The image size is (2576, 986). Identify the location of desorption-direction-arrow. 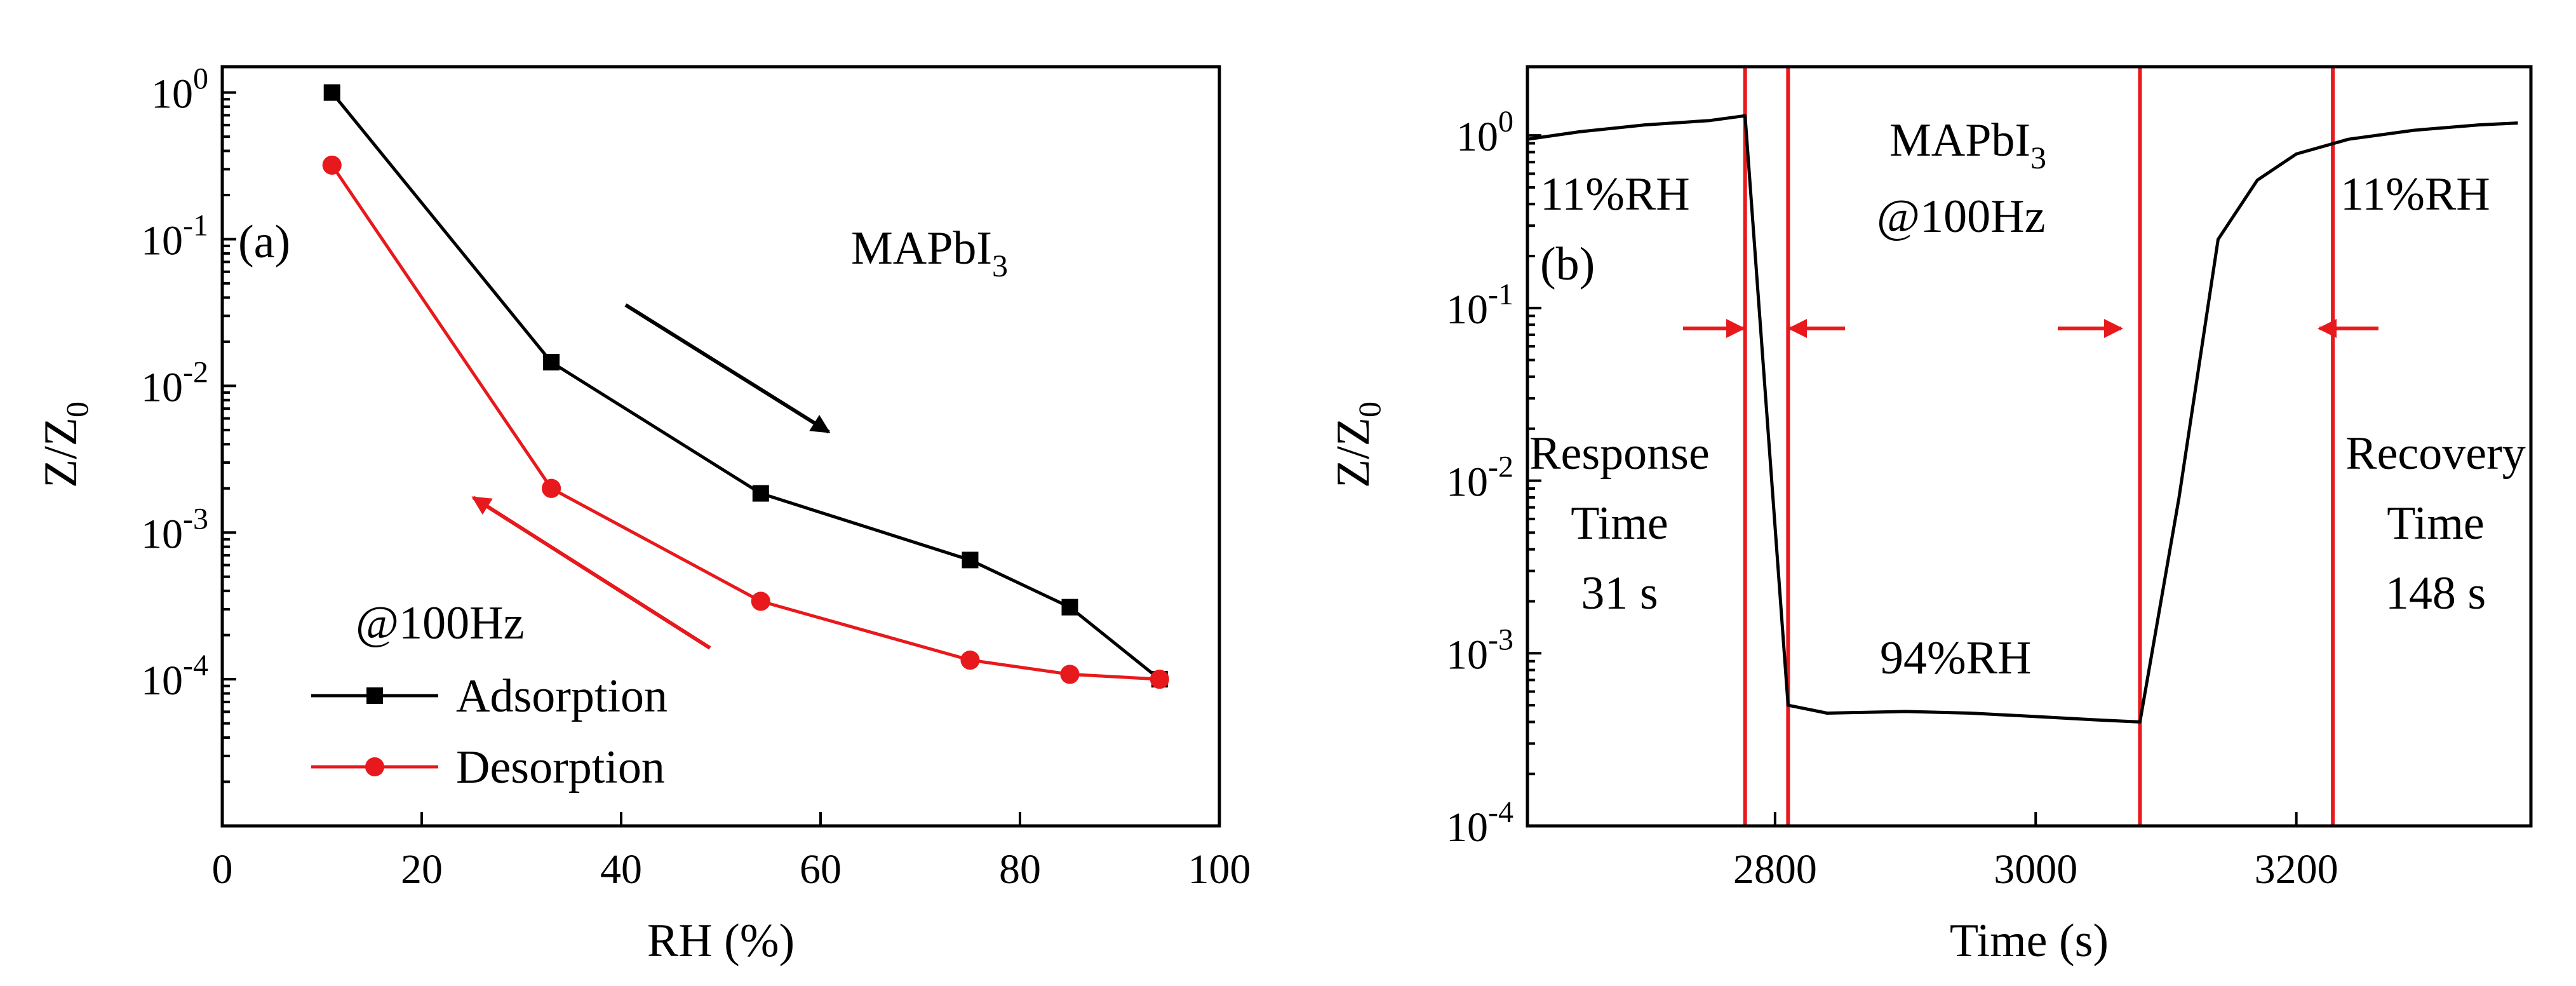
(591, 573).